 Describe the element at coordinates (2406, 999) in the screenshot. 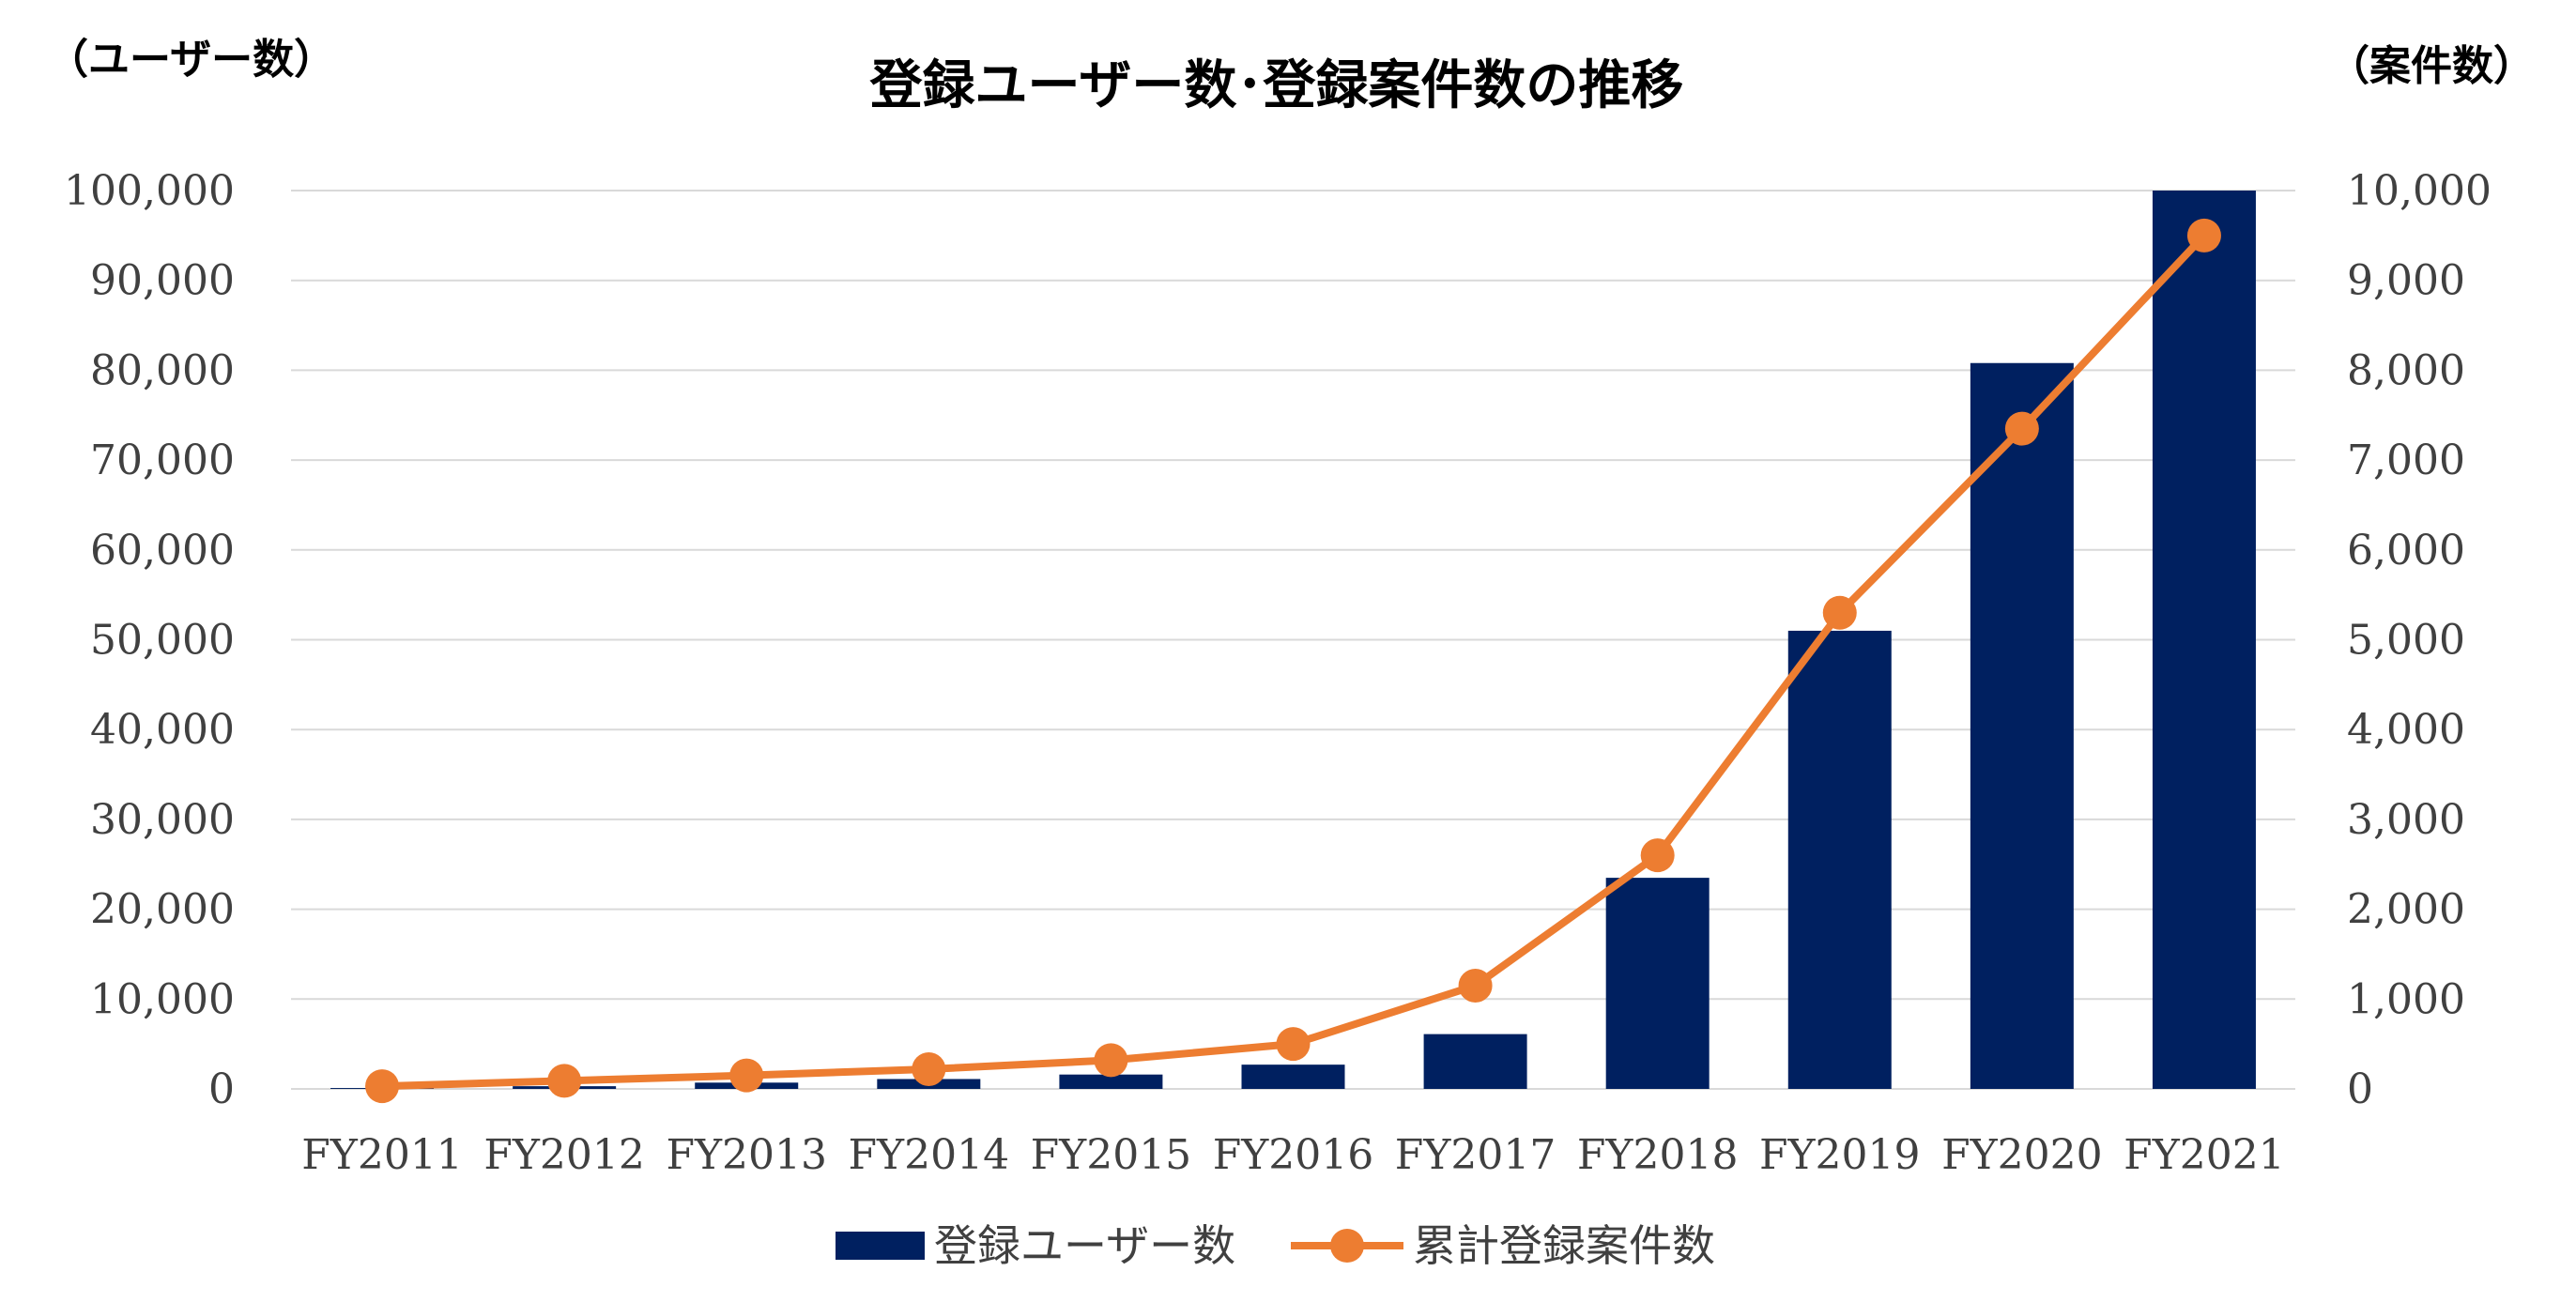

I see `right-tick-label: 1,000` at that location.